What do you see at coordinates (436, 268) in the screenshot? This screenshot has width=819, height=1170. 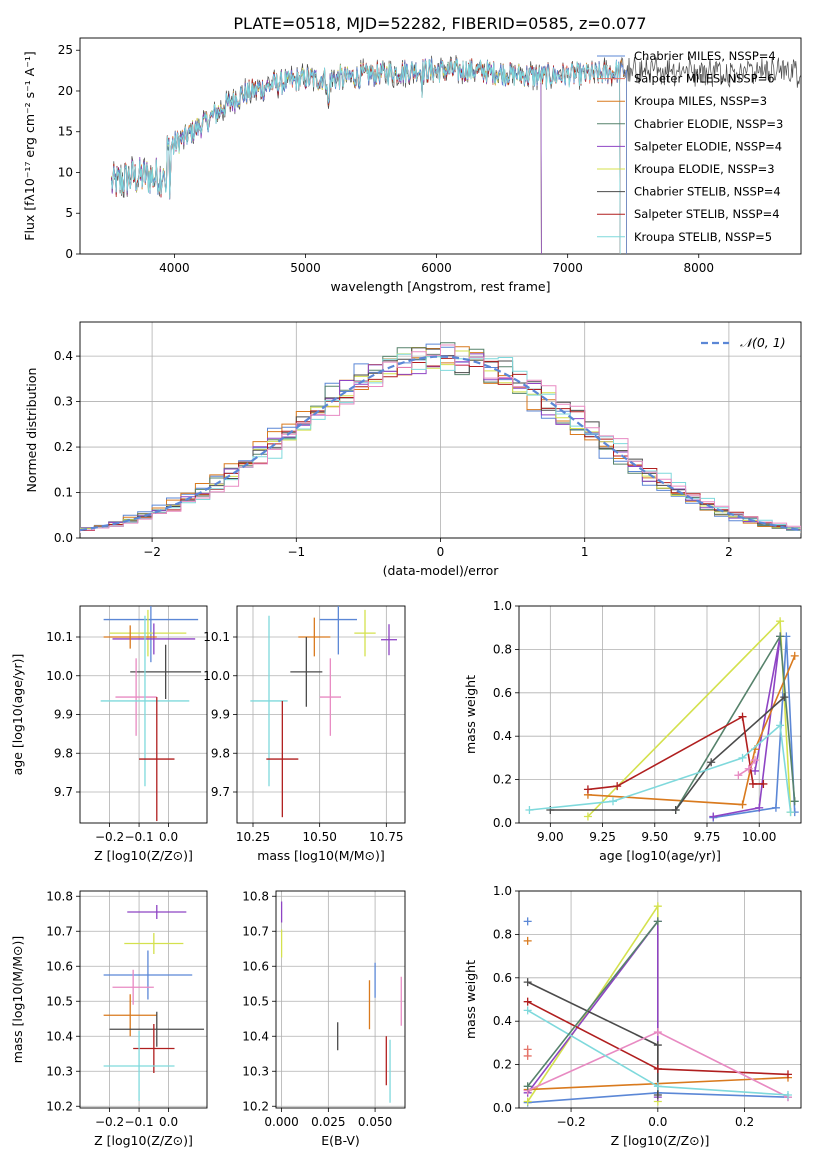 I see `tick-label-x: 6000` at bounding box center [436, 268].